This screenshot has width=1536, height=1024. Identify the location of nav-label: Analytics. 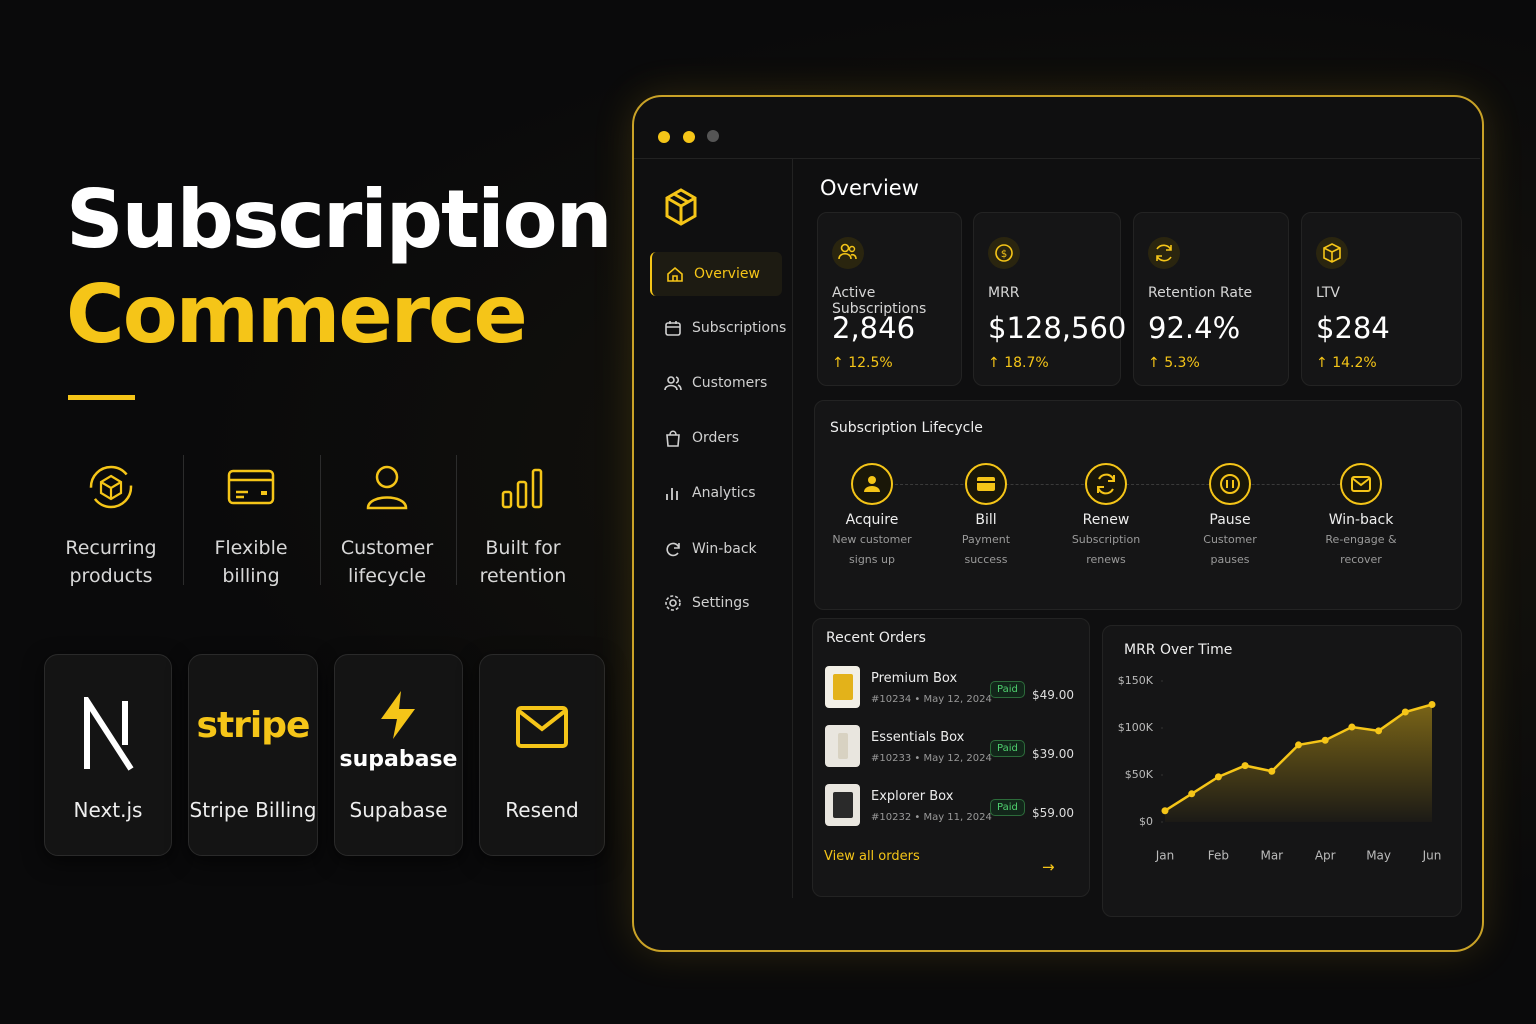
(724, 493).